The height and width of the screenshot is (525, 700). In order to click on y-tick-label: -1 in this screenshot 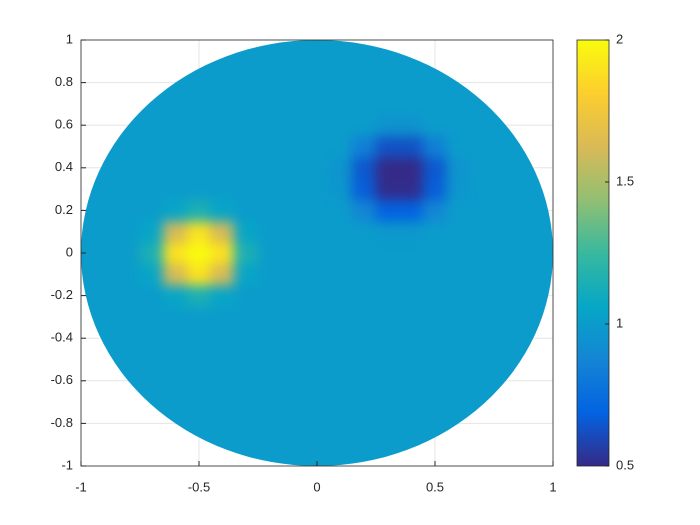, I will do `click(67, 464)`.